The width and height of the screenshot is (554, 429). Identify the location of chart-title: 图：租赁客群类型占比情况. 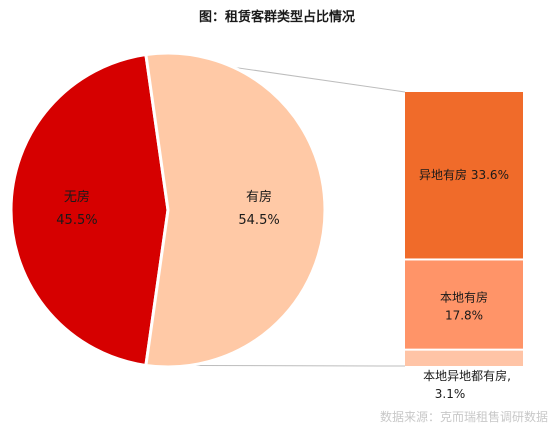
(276, 17).